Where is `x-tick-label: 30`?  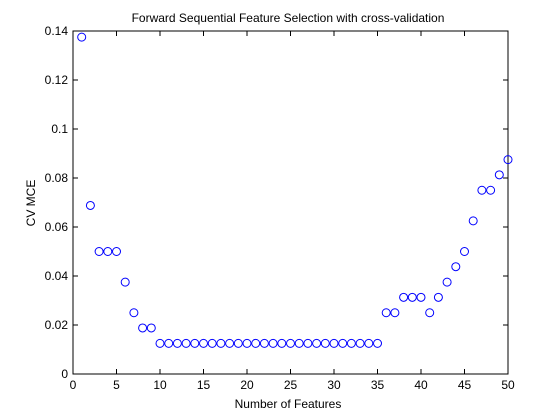
x-tick-label: 30 is located at coordinates (334, 385).